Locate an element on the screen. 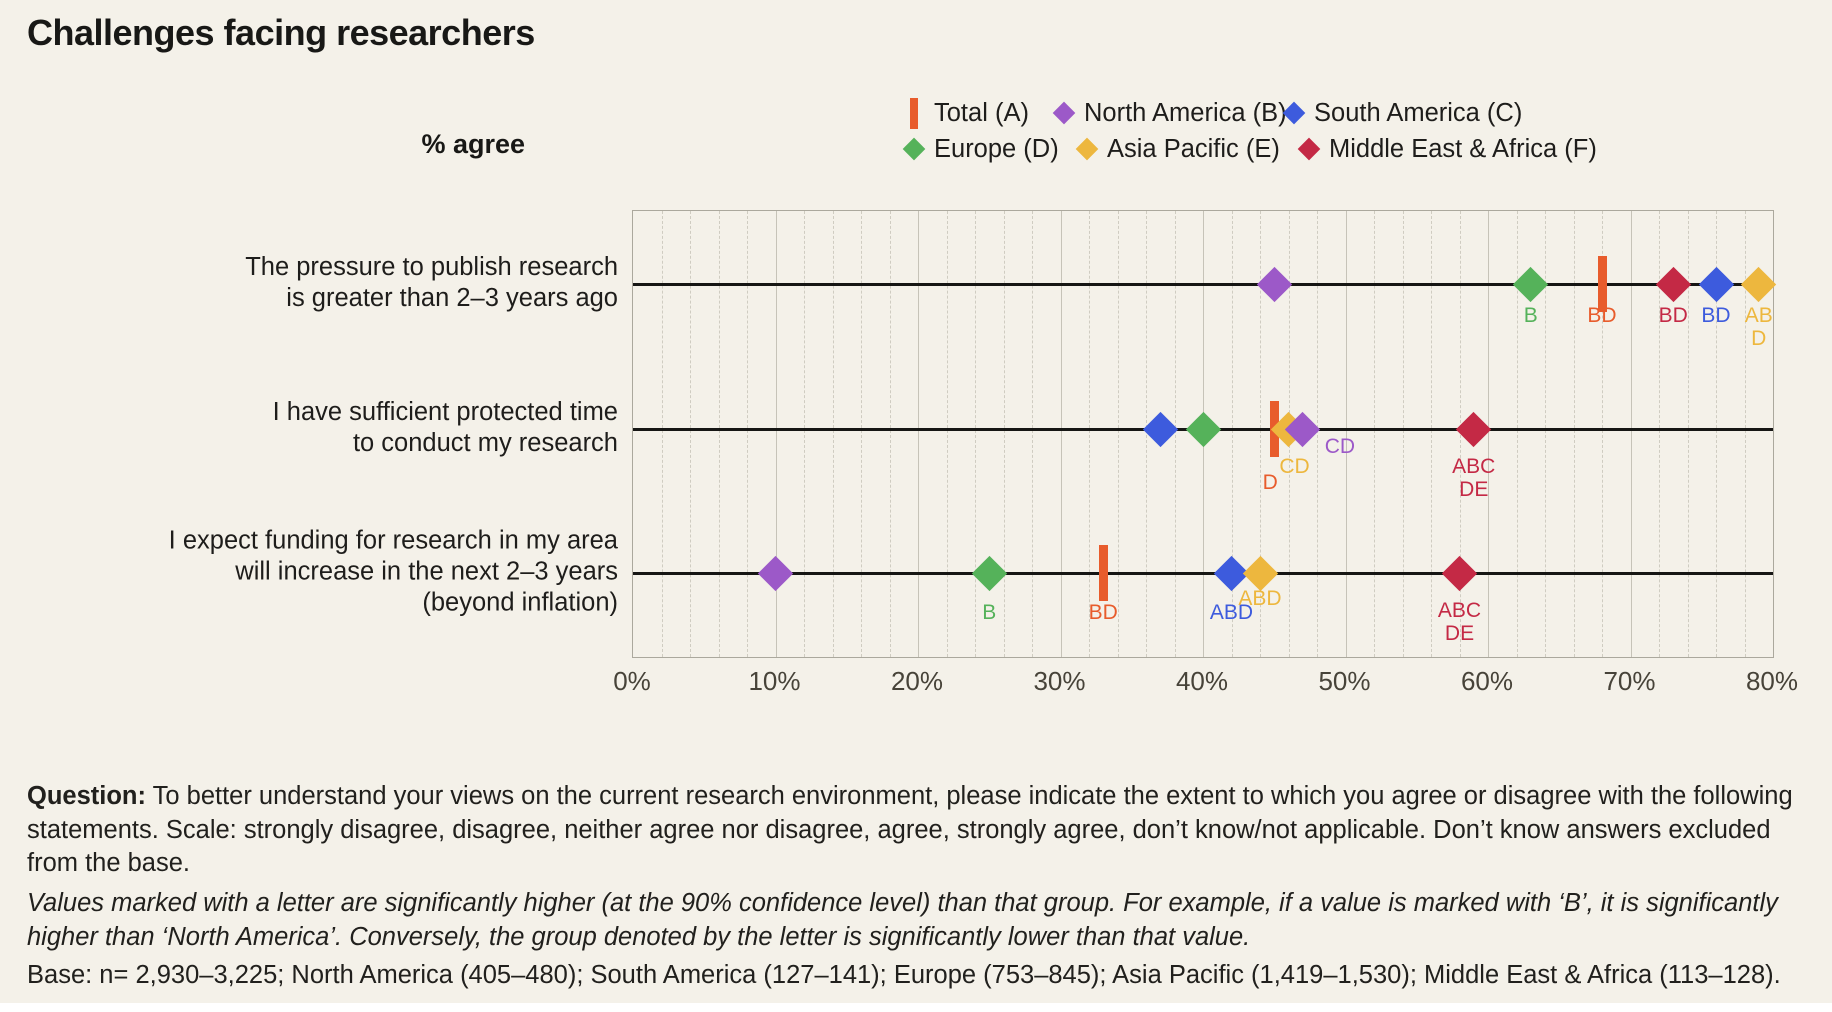  marker-D-row3 is located at coordinates (989, 573).